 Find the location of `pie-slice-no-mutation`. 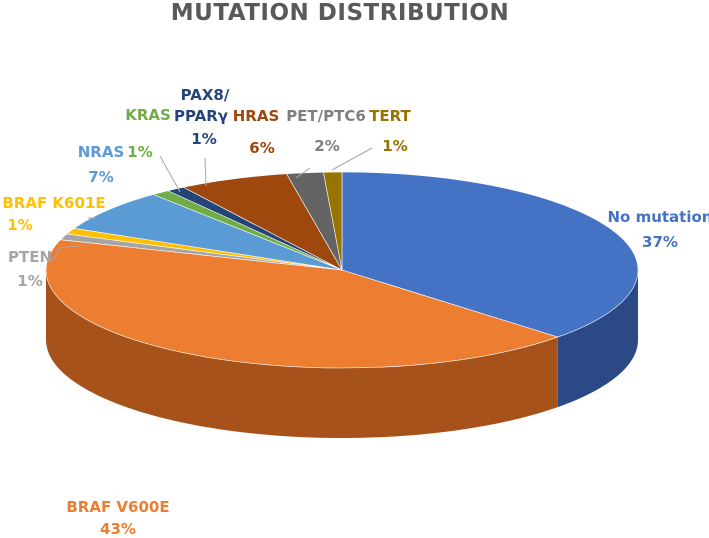

pie-slice-no-mutation is located at coordinates (490, 254).